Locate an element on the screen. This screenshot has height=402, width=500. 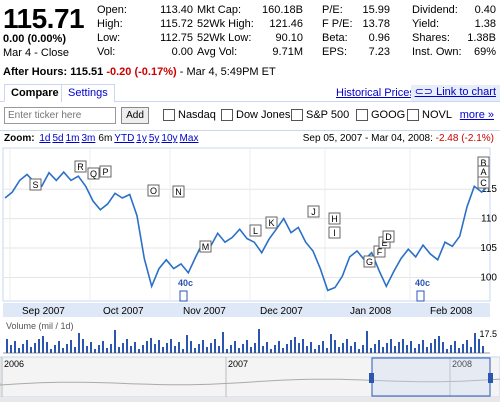
stat-label: Vol: is located at coordinates (106, 52).